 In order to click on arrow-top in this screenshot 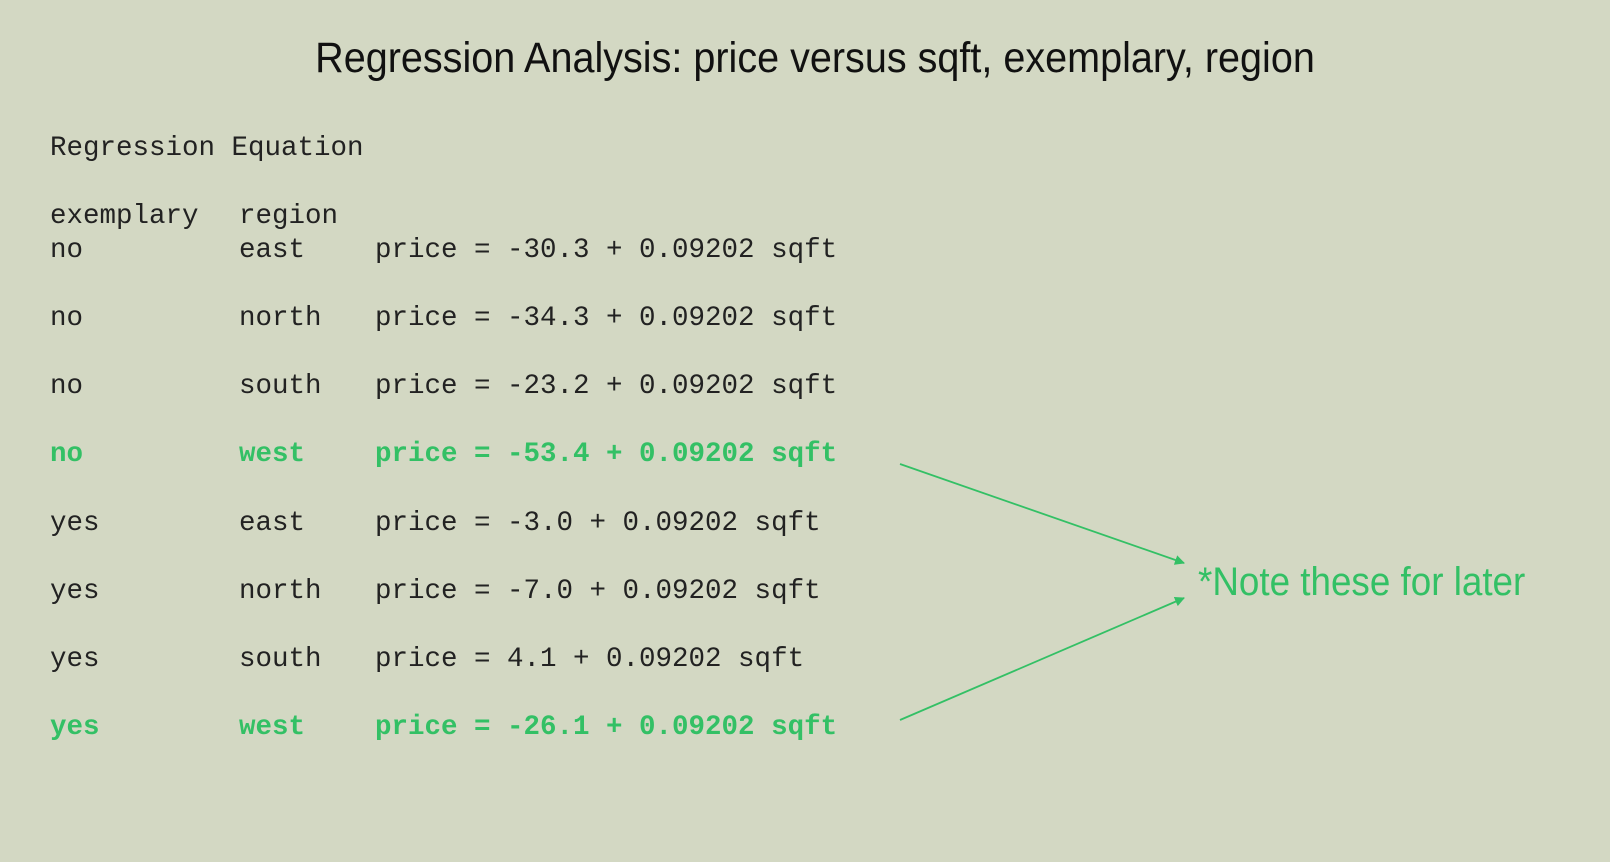, I will do `click(1042, 514)`.